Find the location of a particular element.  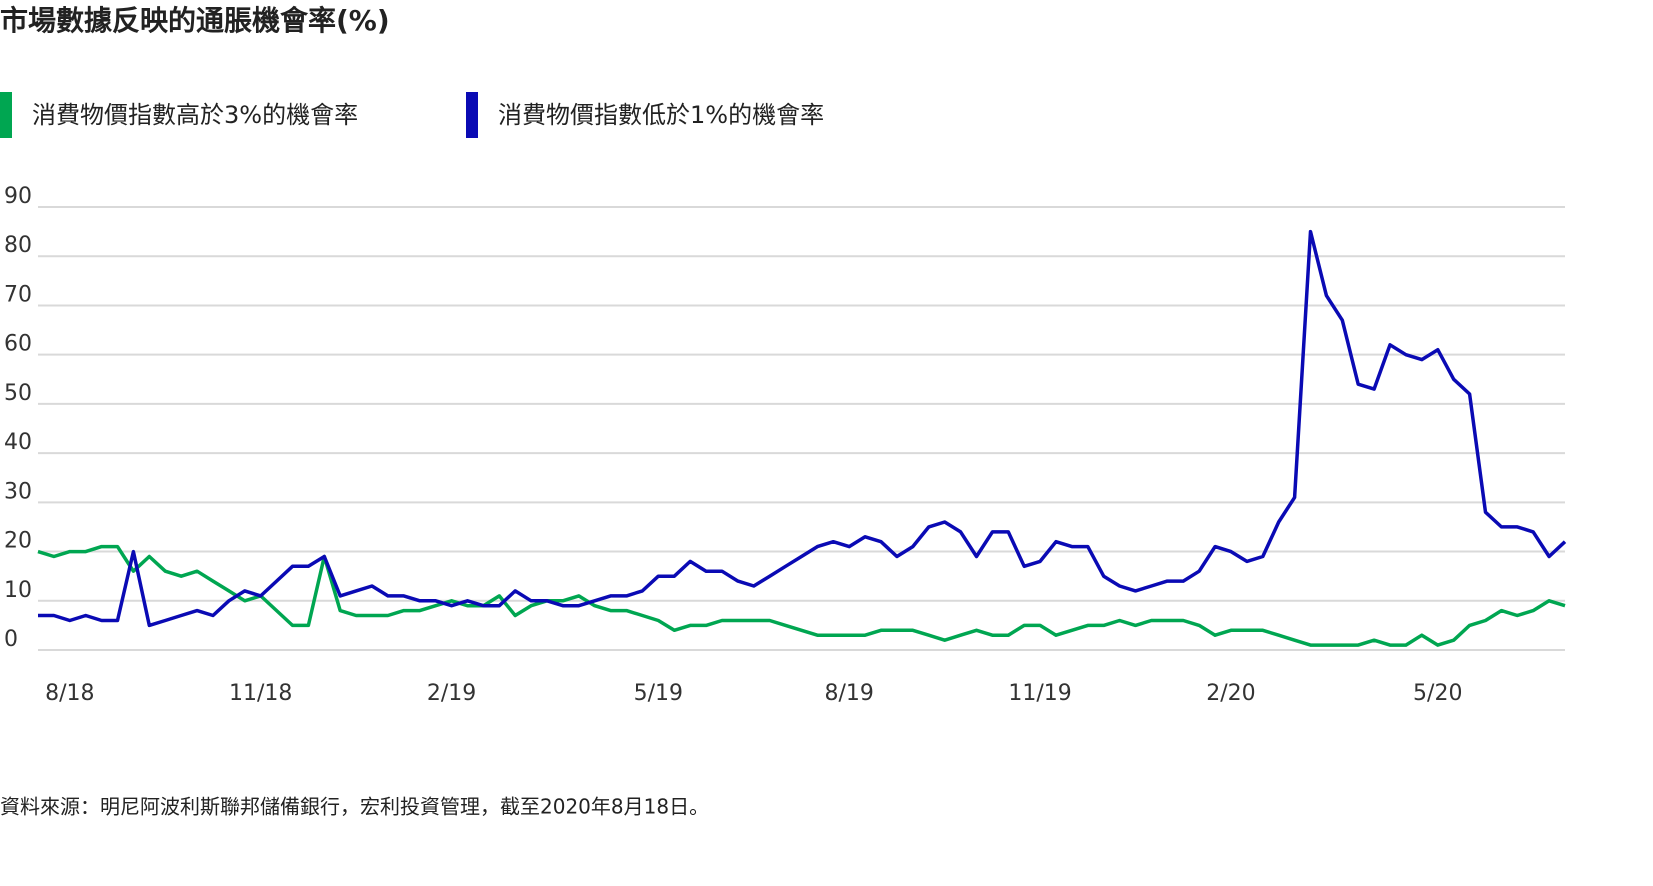

y-tick-label: 80 is located at coordinates (18, 245).